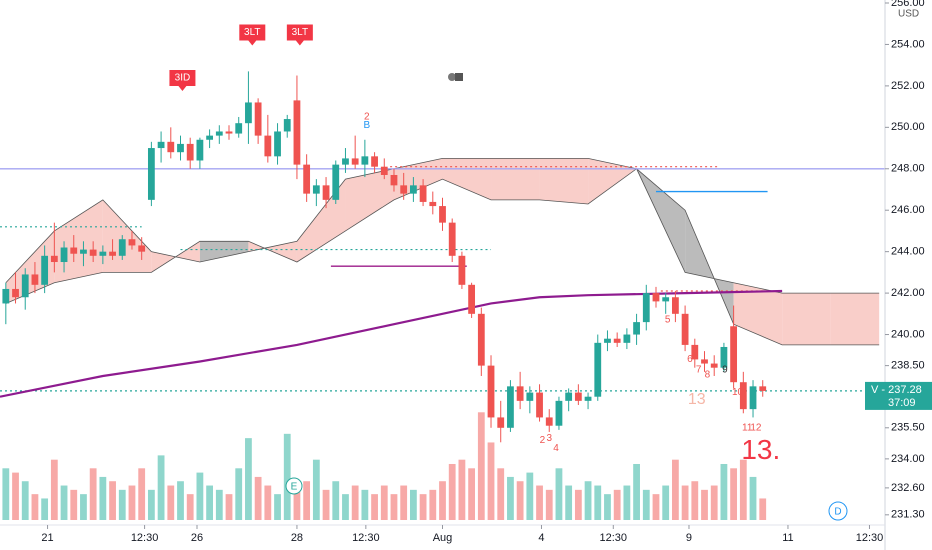  Describe the element at coordinates (549, 438) in the screenshot. I see `count-label: 3` at that location.